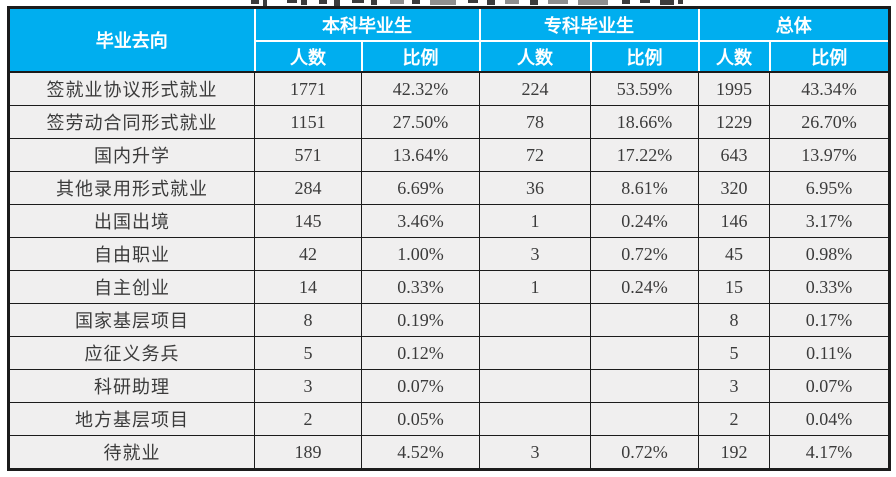 The image size is (896, 477). Describe the element at coordinates (449, 386) in the screenshot. I see `table-row: 科研助理 3 0.07% 3 0.07%` at that location.